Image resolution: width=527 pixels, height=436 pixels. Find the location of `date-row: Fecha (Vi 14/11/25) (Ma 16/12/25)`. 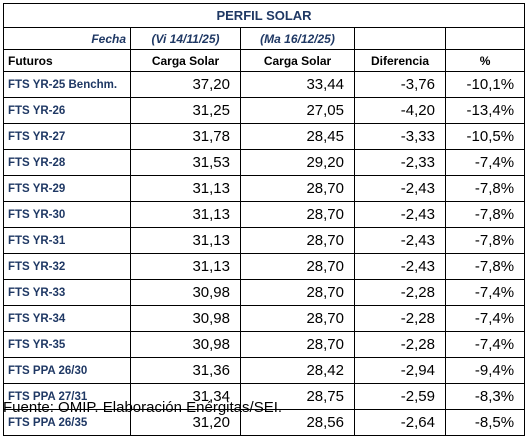

date-row: Fecha (Vi 14/11/25) (Ma 16/12/25) is located at coordinates (264, 38).